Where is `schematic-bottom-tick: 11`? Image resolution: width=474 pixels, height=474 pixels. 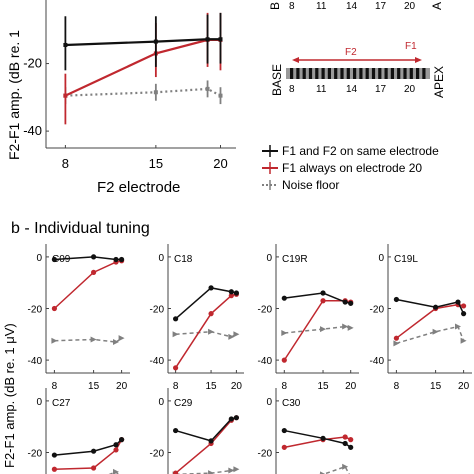 schematic-bottom-tick: 11 is located at coordinates (321, 89).